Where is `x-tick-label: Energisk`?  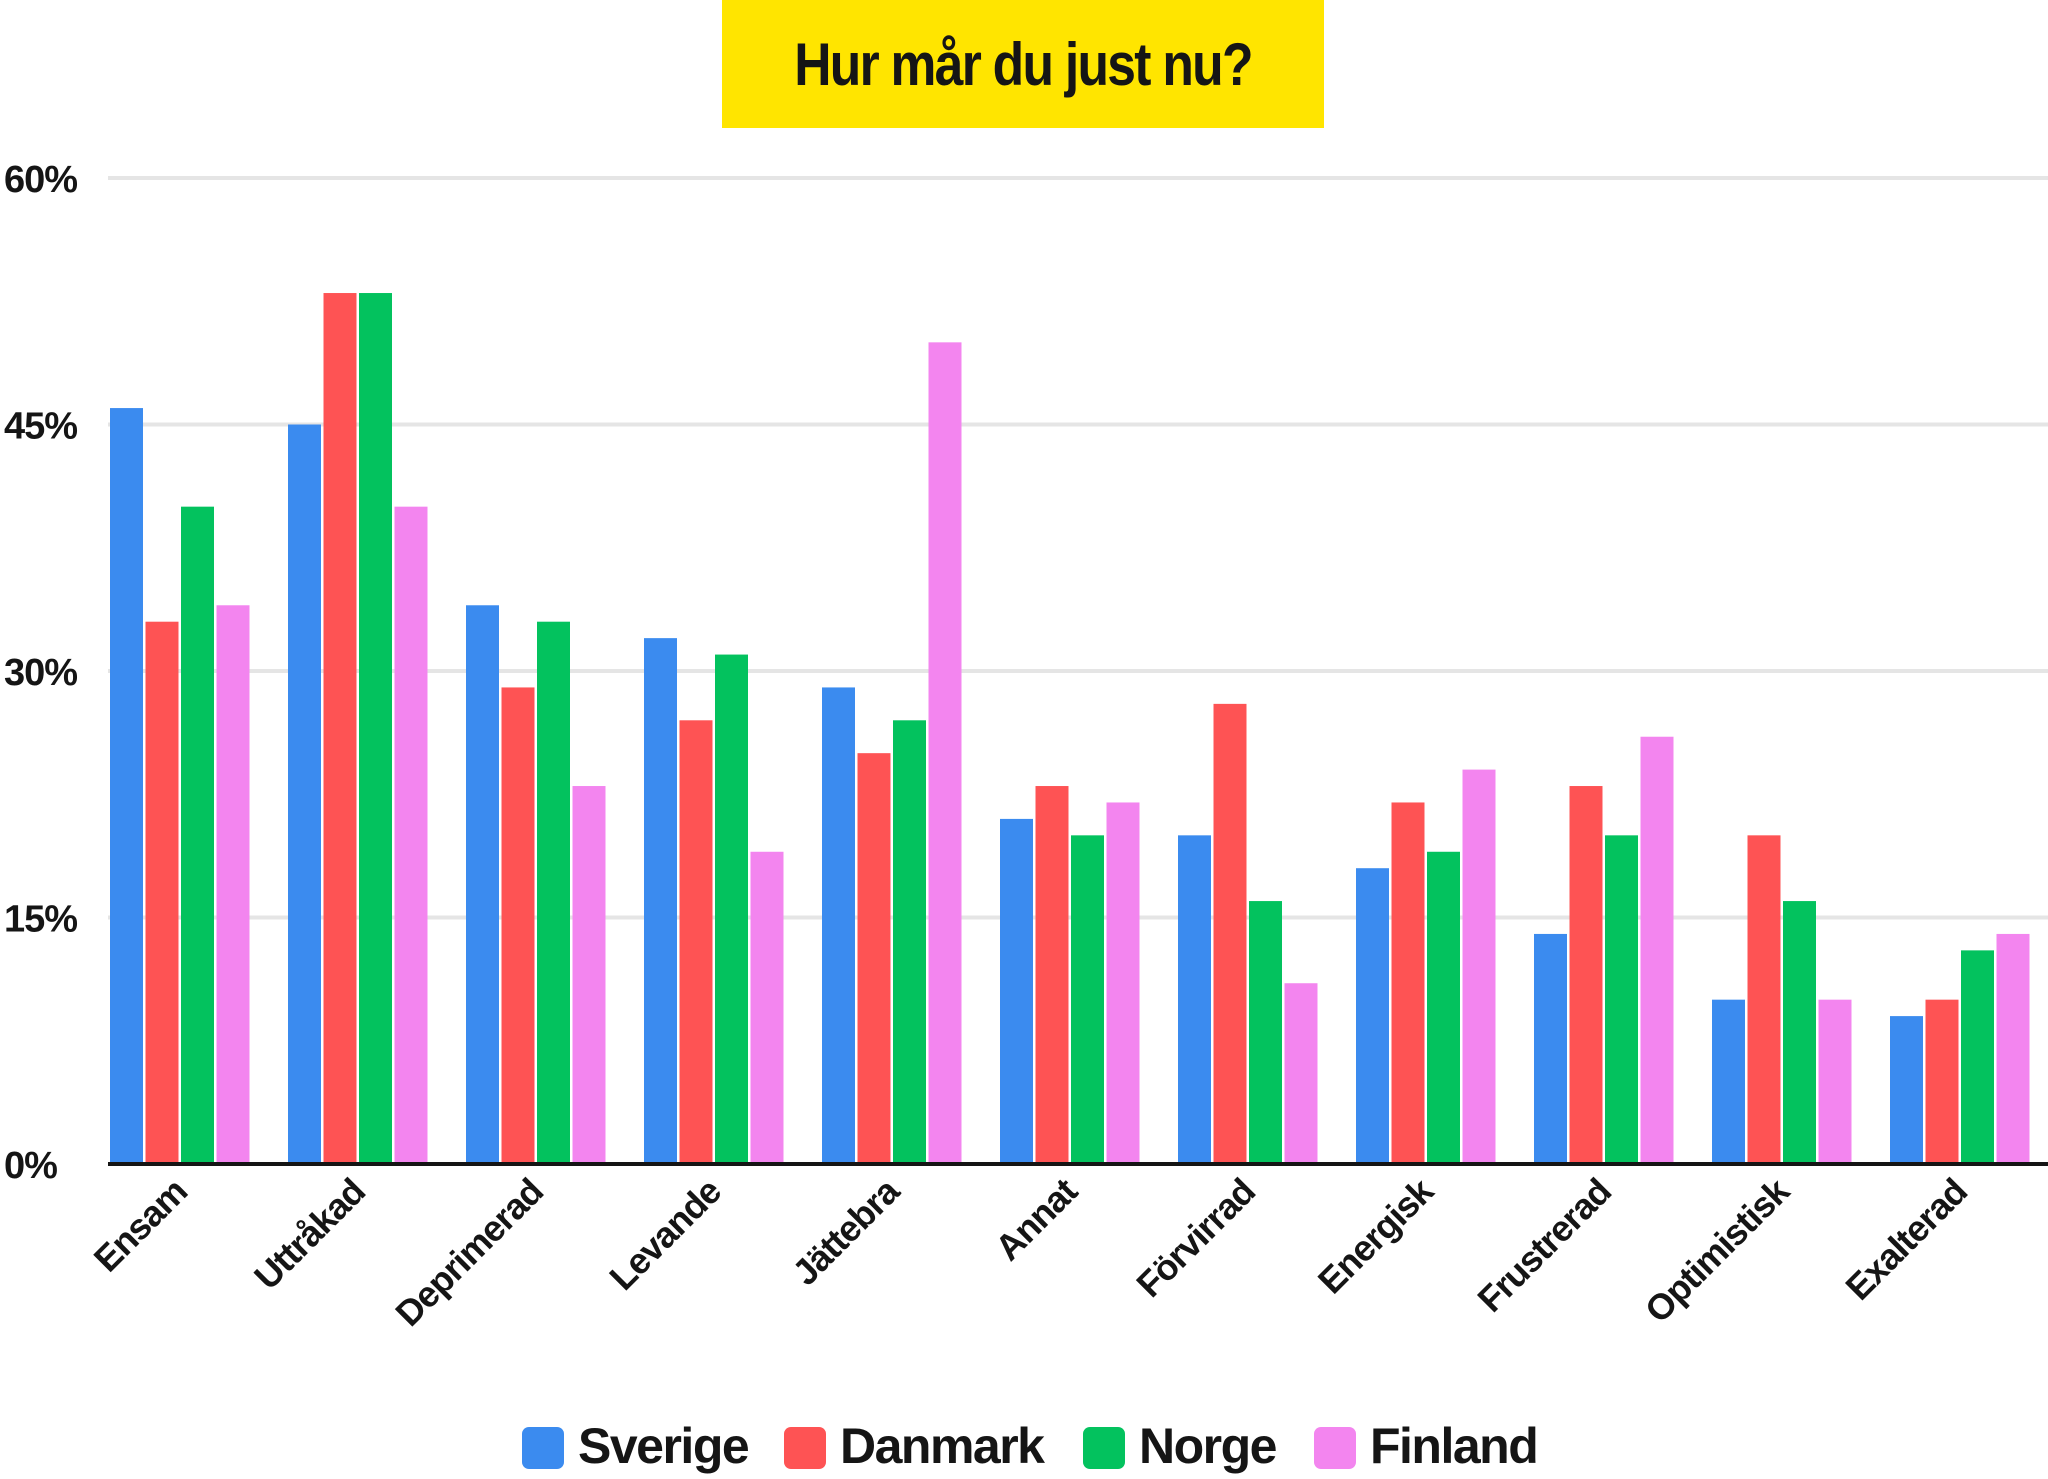 x-tick-label: Energisk is located at coordinates (1376, 1235).